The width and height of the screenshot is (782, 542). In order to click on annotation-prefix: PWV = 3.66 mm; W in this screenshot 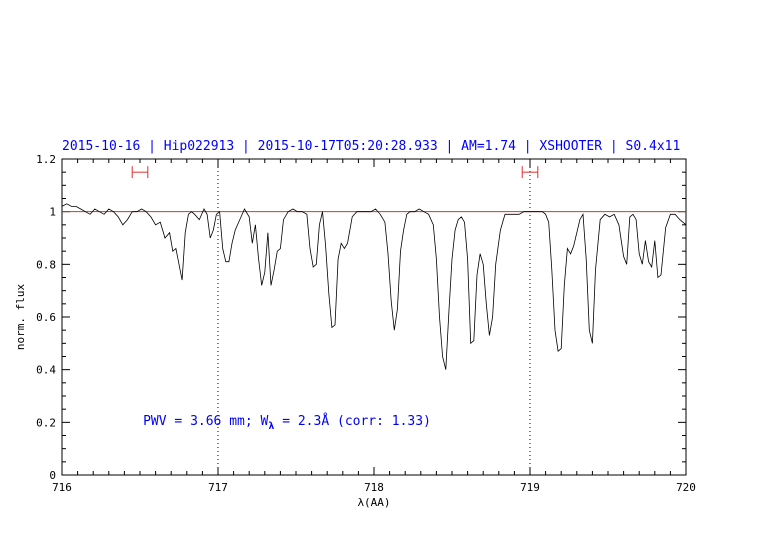, I will do `click(205, 421)`.